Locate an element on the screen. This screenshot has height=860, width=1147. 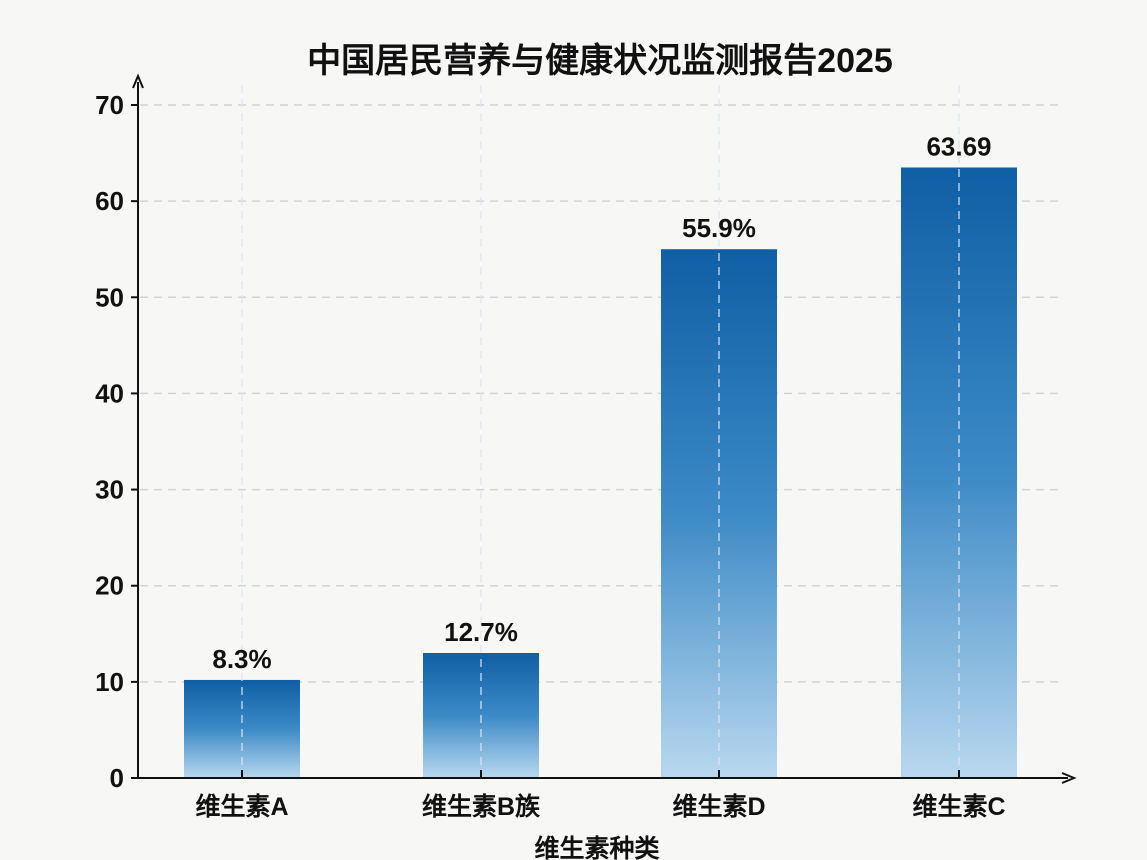
x-tick-label: 维生素D is located at coordinates (718, 806).